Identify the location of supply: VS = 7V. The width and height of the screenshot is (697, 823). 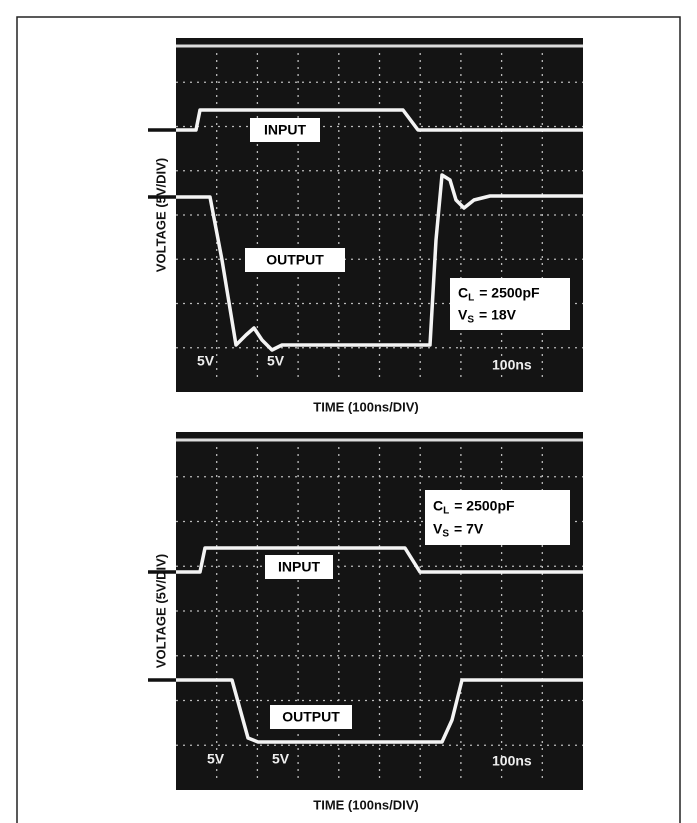
(458, 529).